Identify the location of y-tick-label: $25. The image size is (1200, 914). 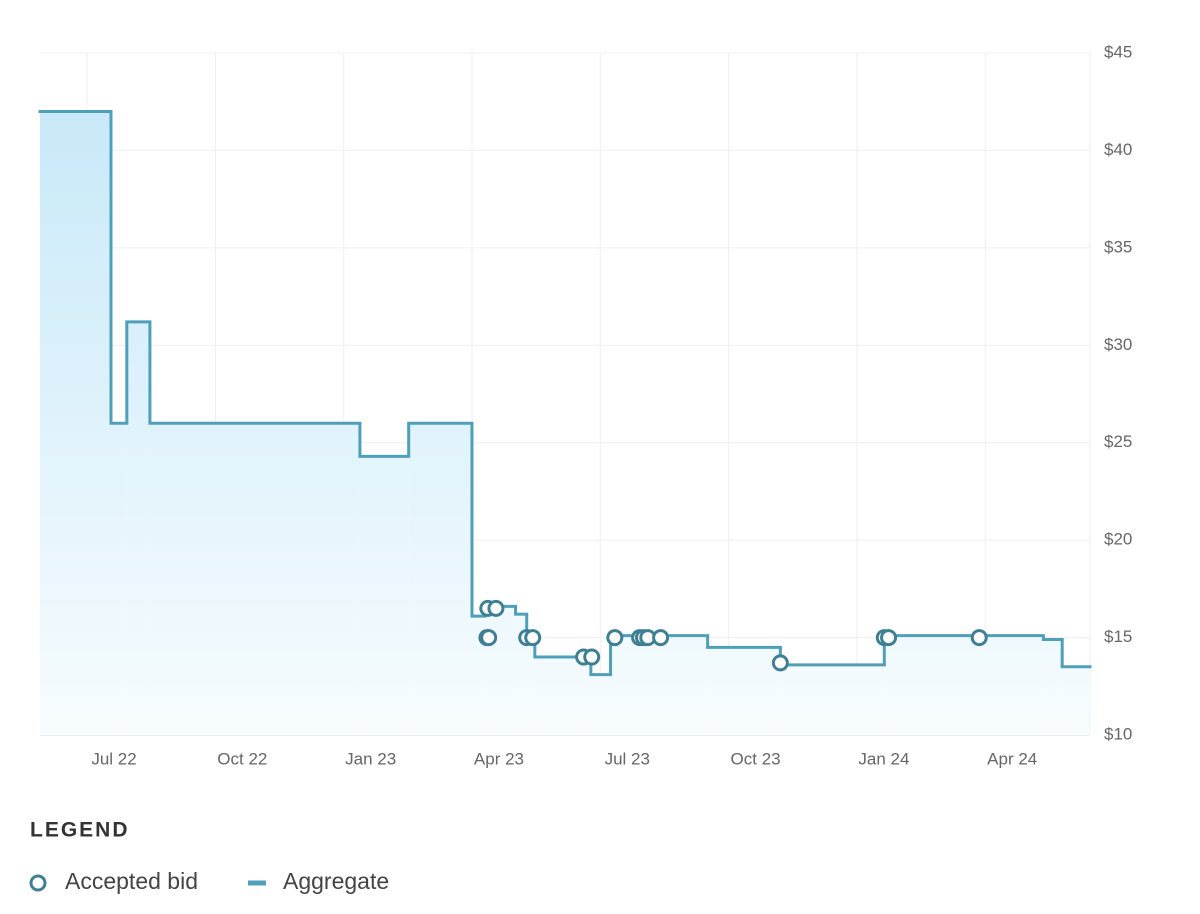
(1118, 441).